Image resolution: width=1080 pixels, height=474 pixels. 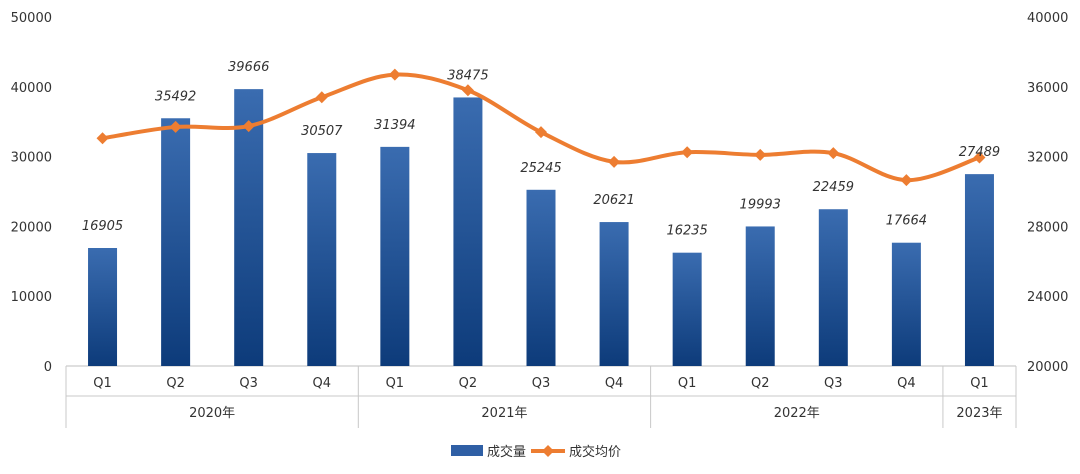 What do you see at coordinates (31, 158) in the screenshot?
I see `y-left-tick-label: 30000` at bounding box center [31, 158].